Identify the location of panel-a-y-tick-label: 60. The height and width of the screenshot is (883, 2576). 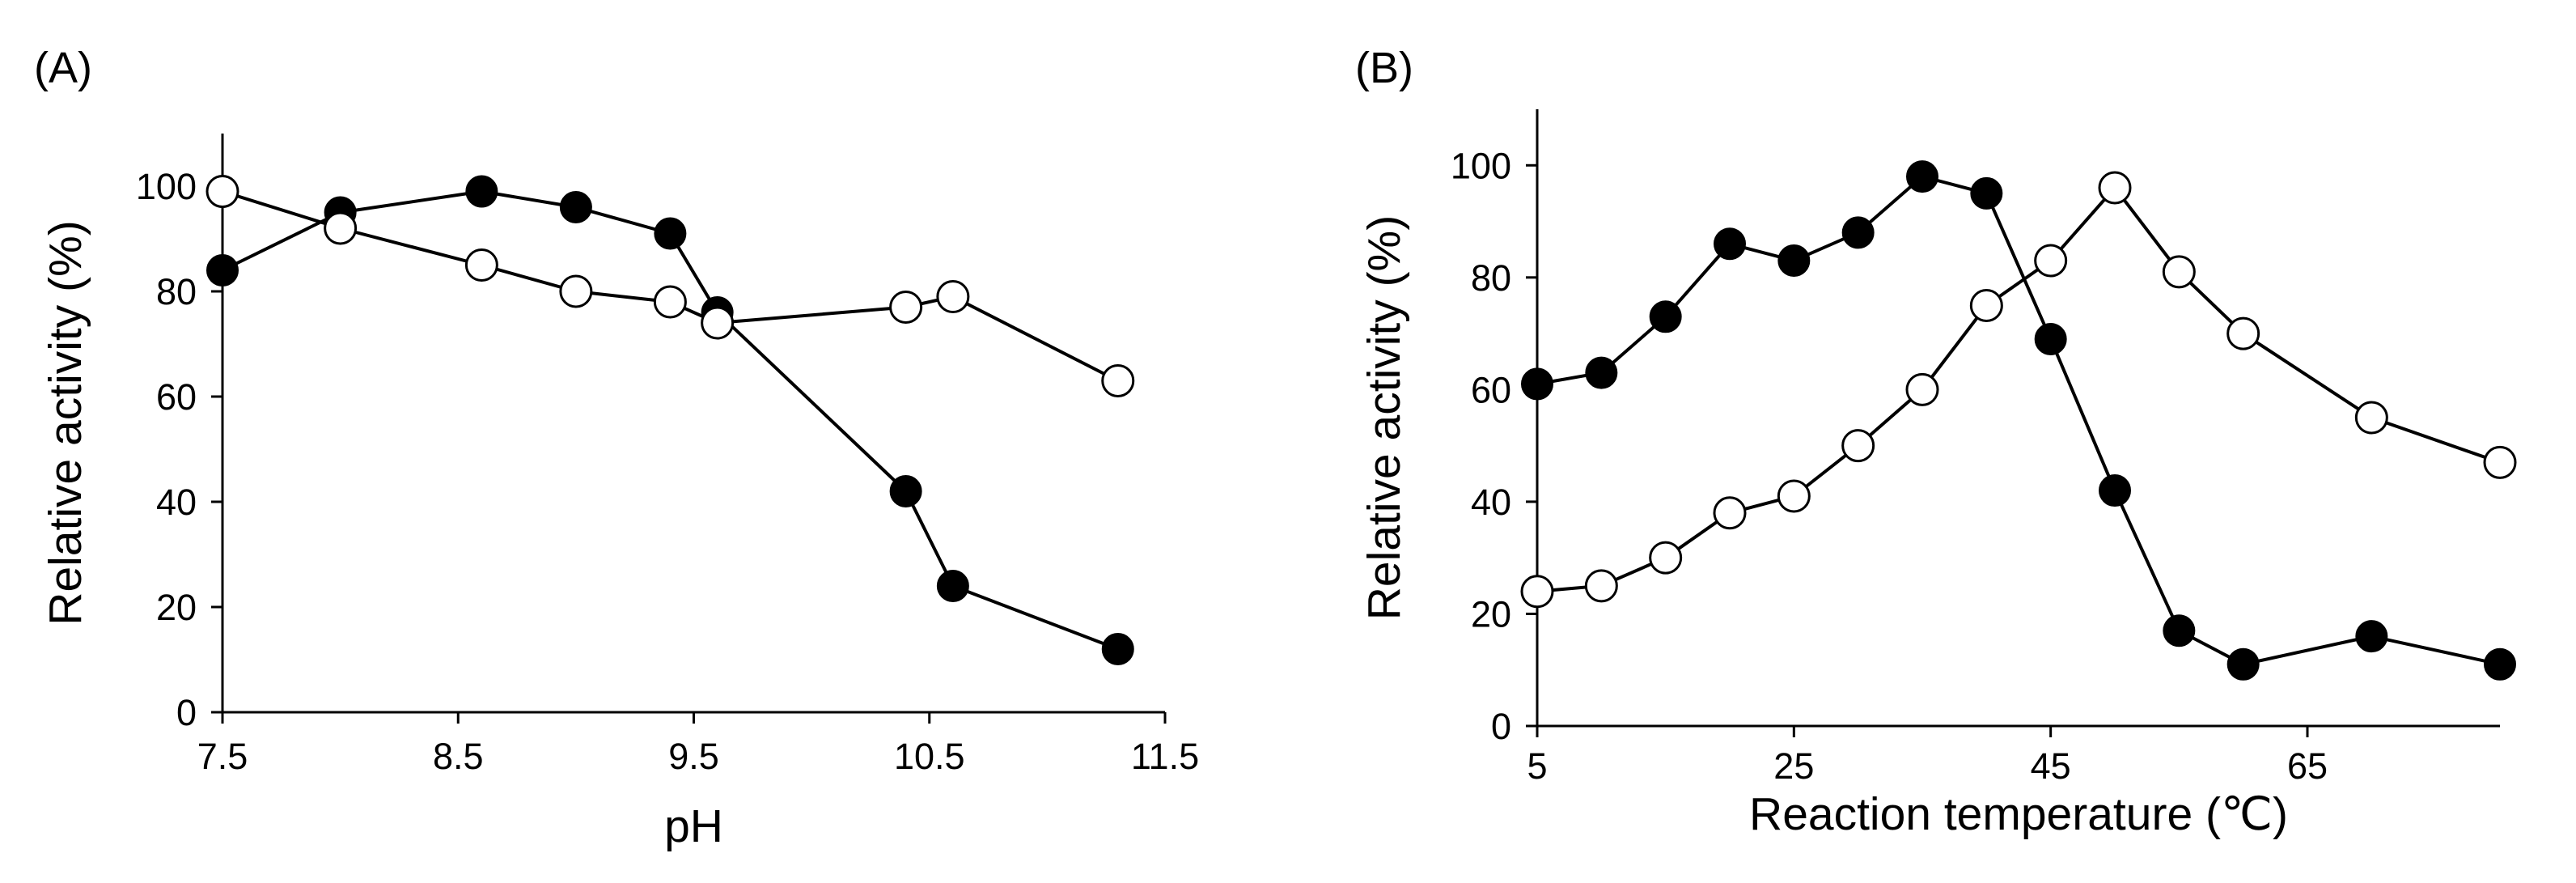
(176, 397).